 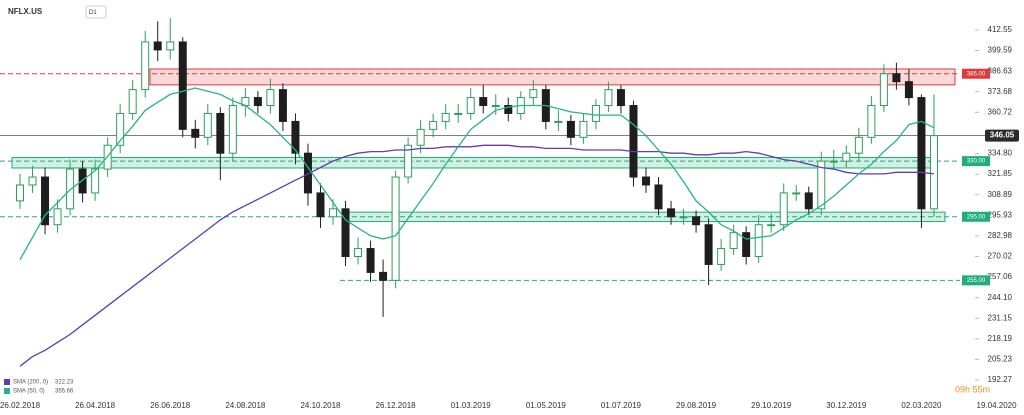 What do you see at coordinates (396, 405) in the screenshot?
I see `x-tick-label: 26.12.2018` at bounding box center [396, 405].